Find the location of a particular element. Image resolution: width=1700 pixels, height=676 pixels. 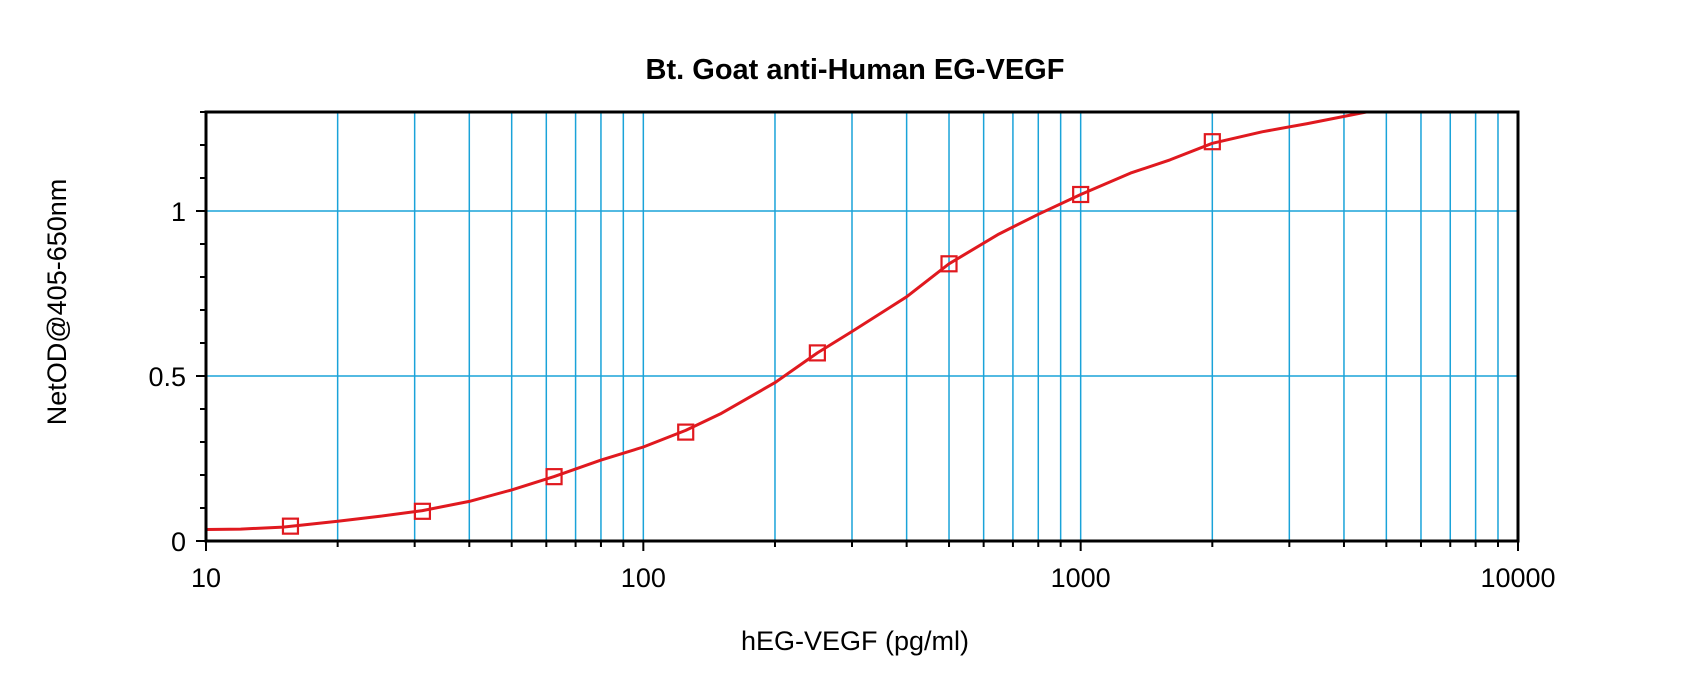

x-tick-label: 100 is located at coordinates (643, 578).